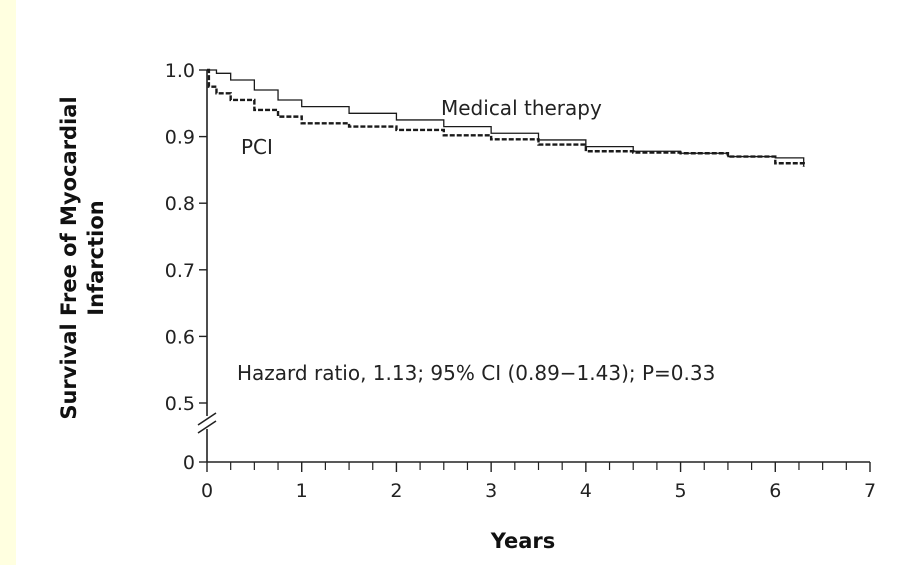 This screenshot has width=911, height=565. I want to click on x-tick-label: 3, so click(491, 491).